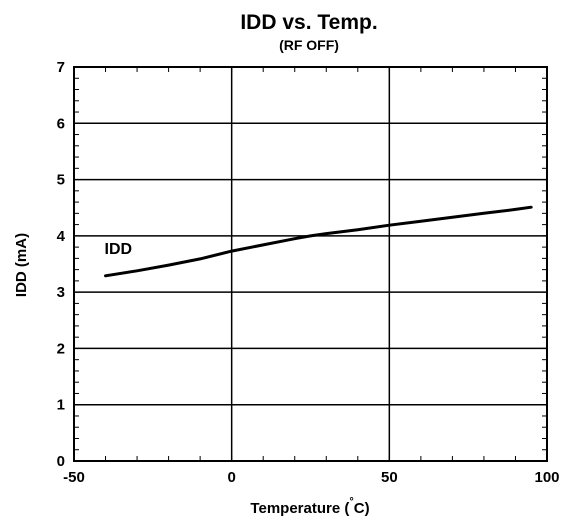 This screenshot has width=575, height=524. What do you see at coordinates (119, 249) in the screenshot?
I see `series-label: IDD` at bounding box center [119, 249].